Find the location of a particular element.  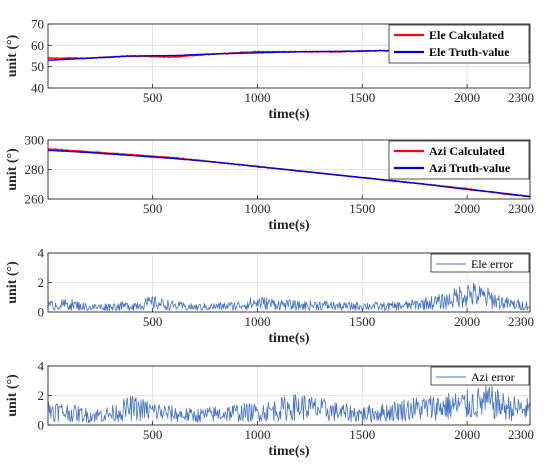

legend: Azi Calculated Azi Truth-value is located at coordinates (459, 160).